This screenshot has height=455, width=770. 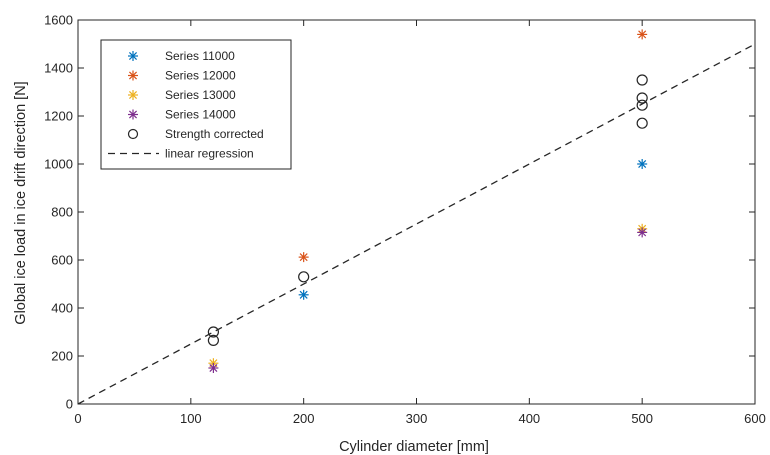 What do you see at coordinates (200, 115) in the screenshot?
I see `legend-label: Series 14000` at bounding box center [200, 115].